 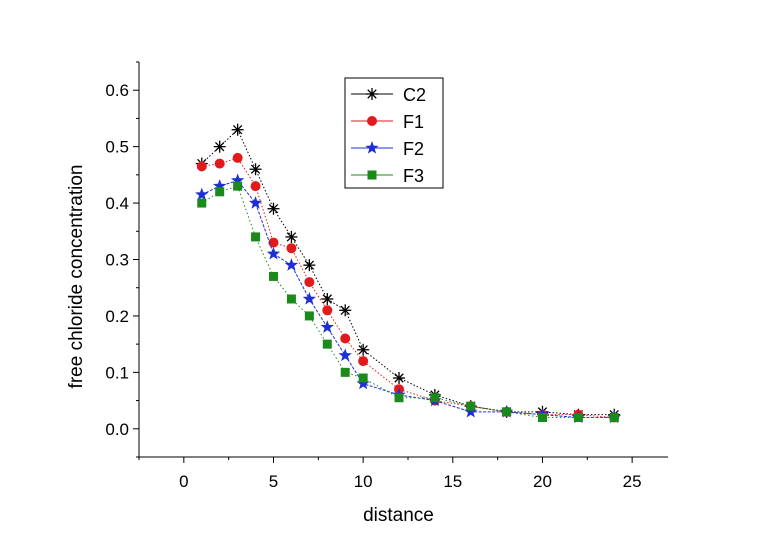 I want to click on x-tick-label: 0, so click(x=183, y=481).